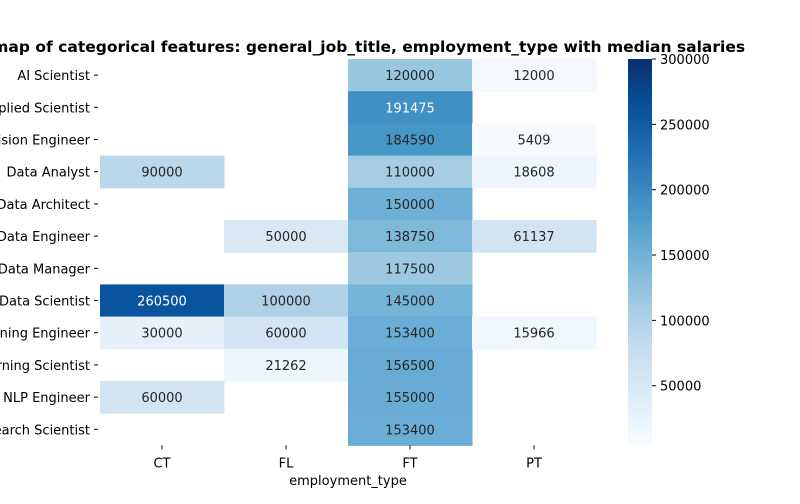 The image size is (800, 504). I want to click on cell-value-label: 120000, so click(410, 76).